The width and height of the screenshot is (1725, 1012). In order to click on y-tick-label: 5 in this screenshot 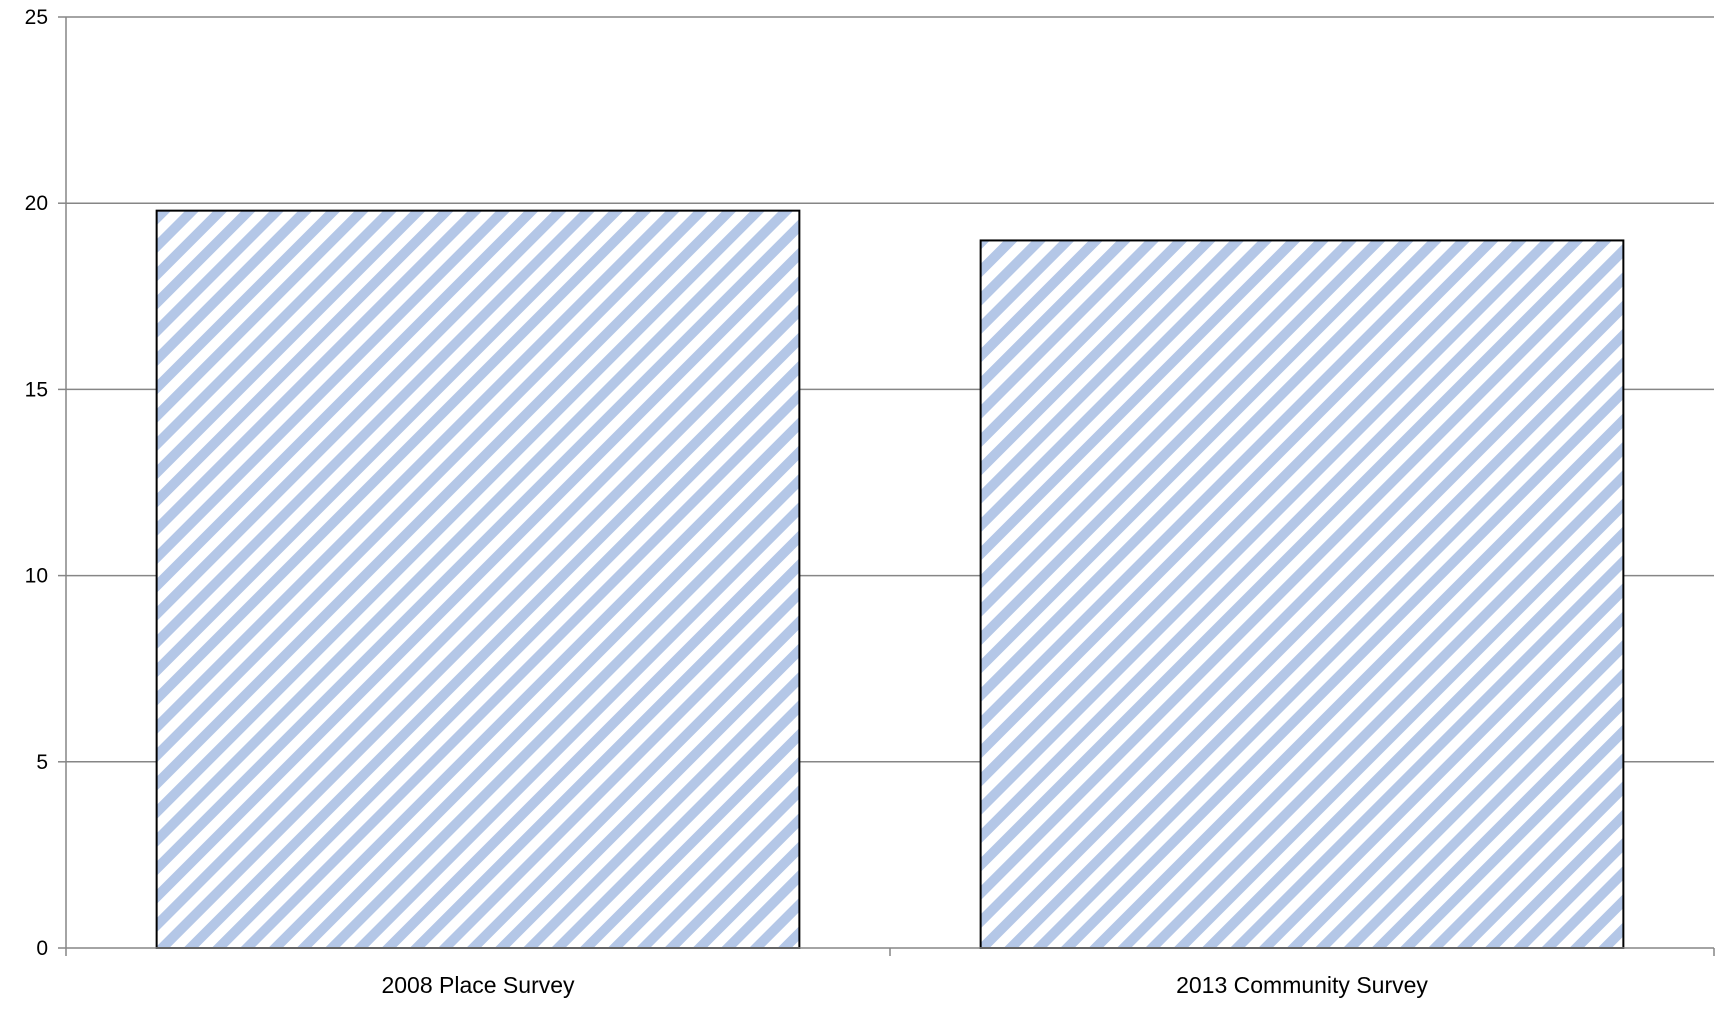, I will do `click(42, 762)`.